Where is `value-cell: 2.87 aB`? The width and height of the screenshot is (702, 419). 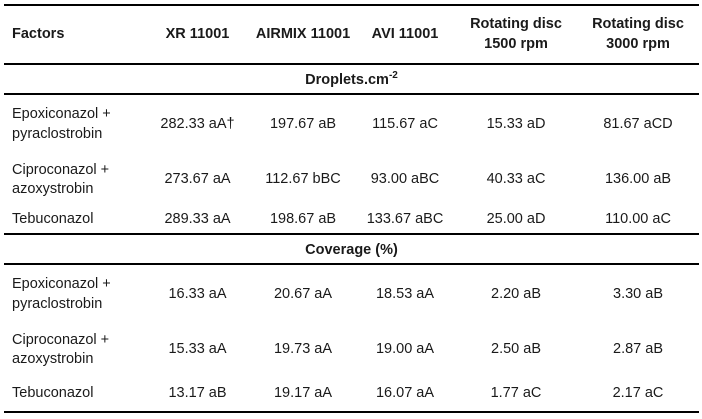
value-cell: 2.87 aB is located at coordinates (638, 349).